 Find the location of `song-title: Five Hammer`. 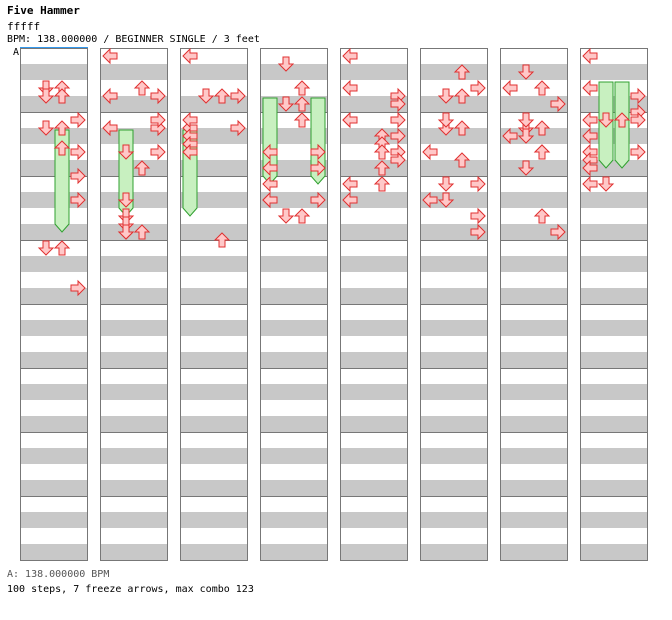

song-title: Five Hammer is located at coordinates (43, 10).